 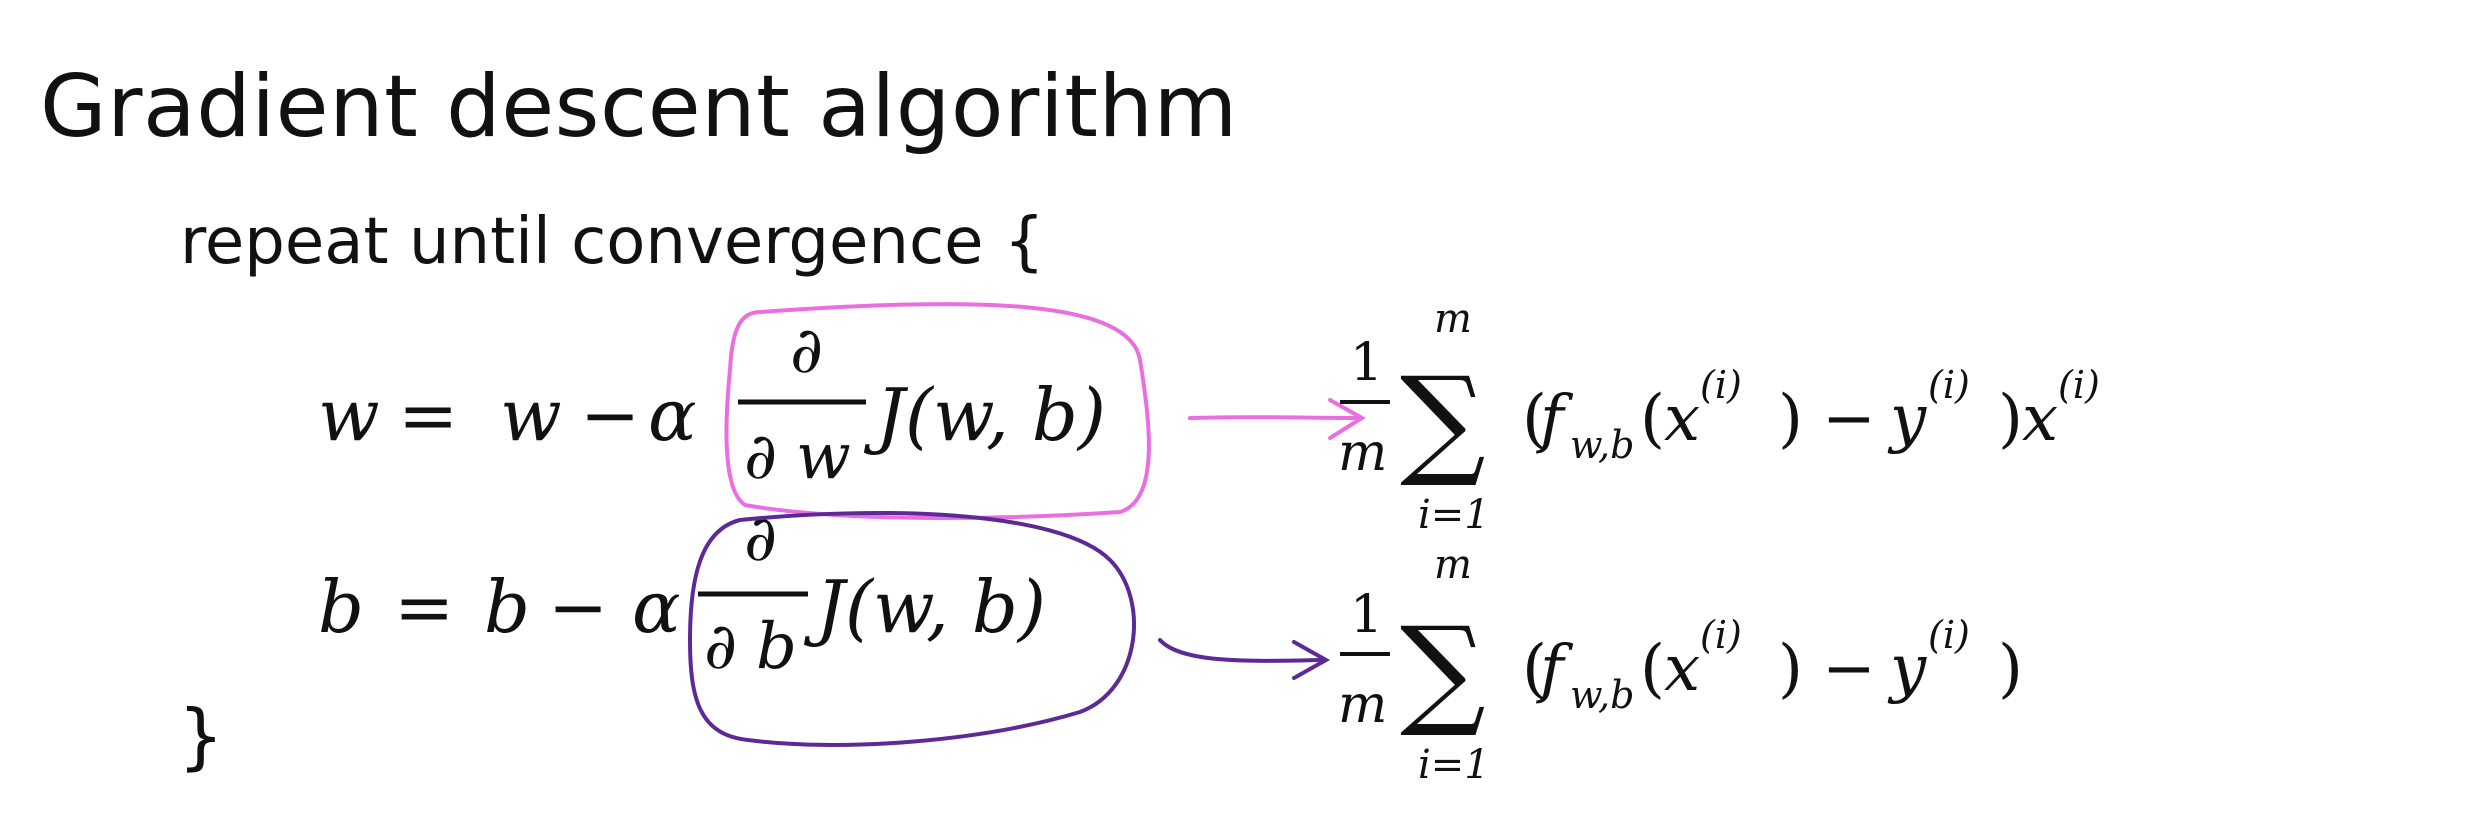 What do you see at coordinates (1849, 669) in the screenshot?
I see `b-minus-sign: −` at bounding box center [1849, 669].